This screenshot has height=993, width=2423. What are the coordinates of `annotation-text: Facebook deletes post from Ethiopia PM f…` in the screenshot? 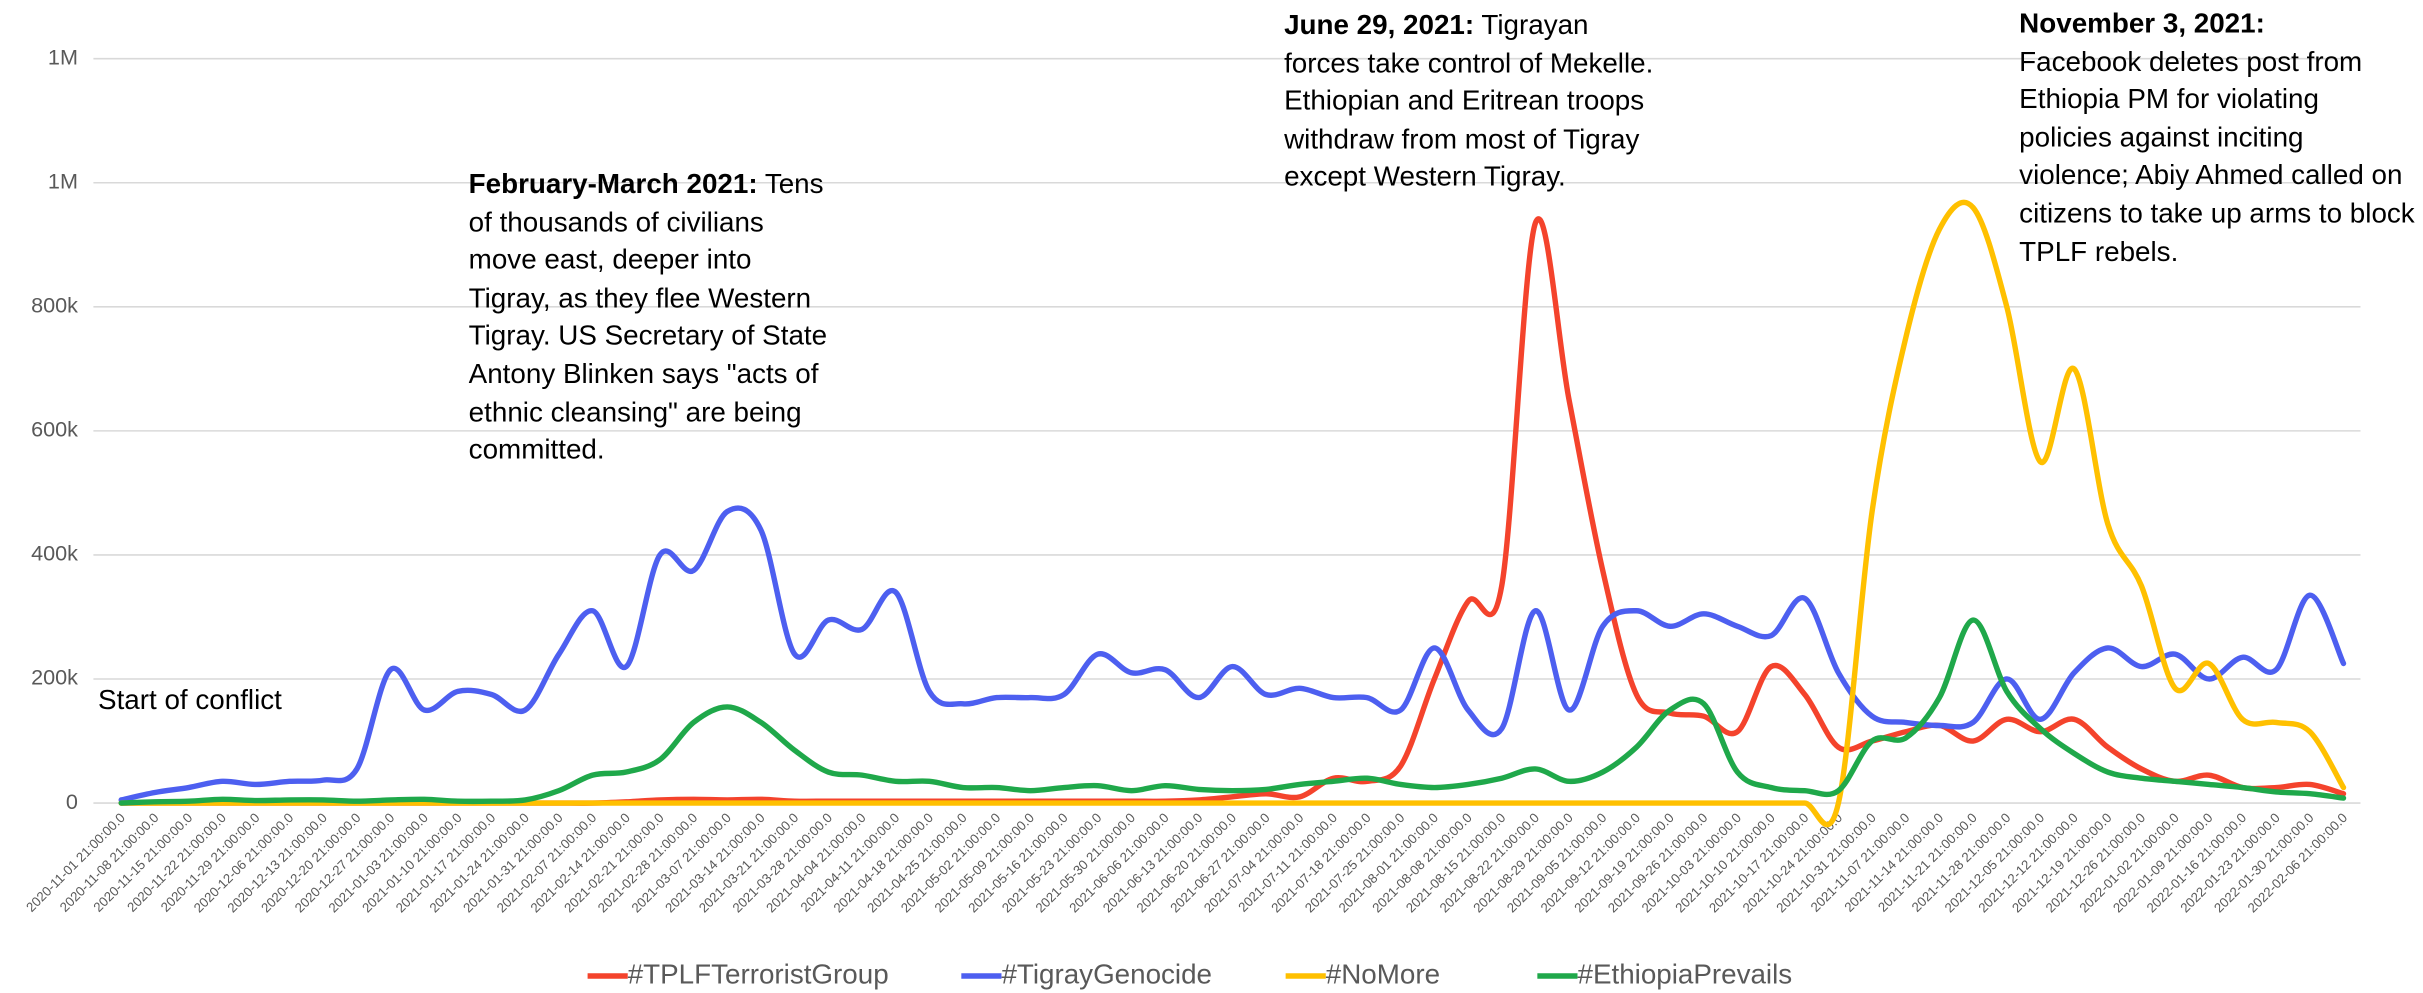 It's located at (2217, 156).